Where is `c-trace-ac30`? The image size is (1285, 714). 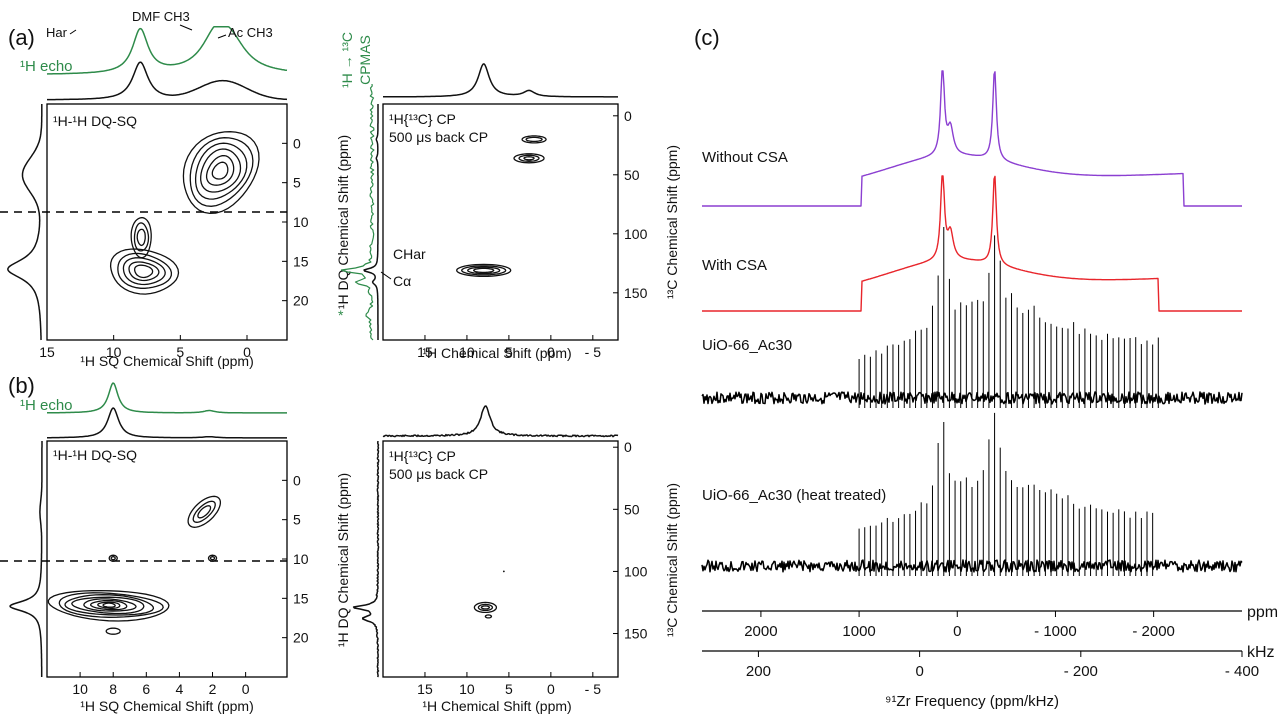
c-trace-ac30 is located at coordinates (972, 317).